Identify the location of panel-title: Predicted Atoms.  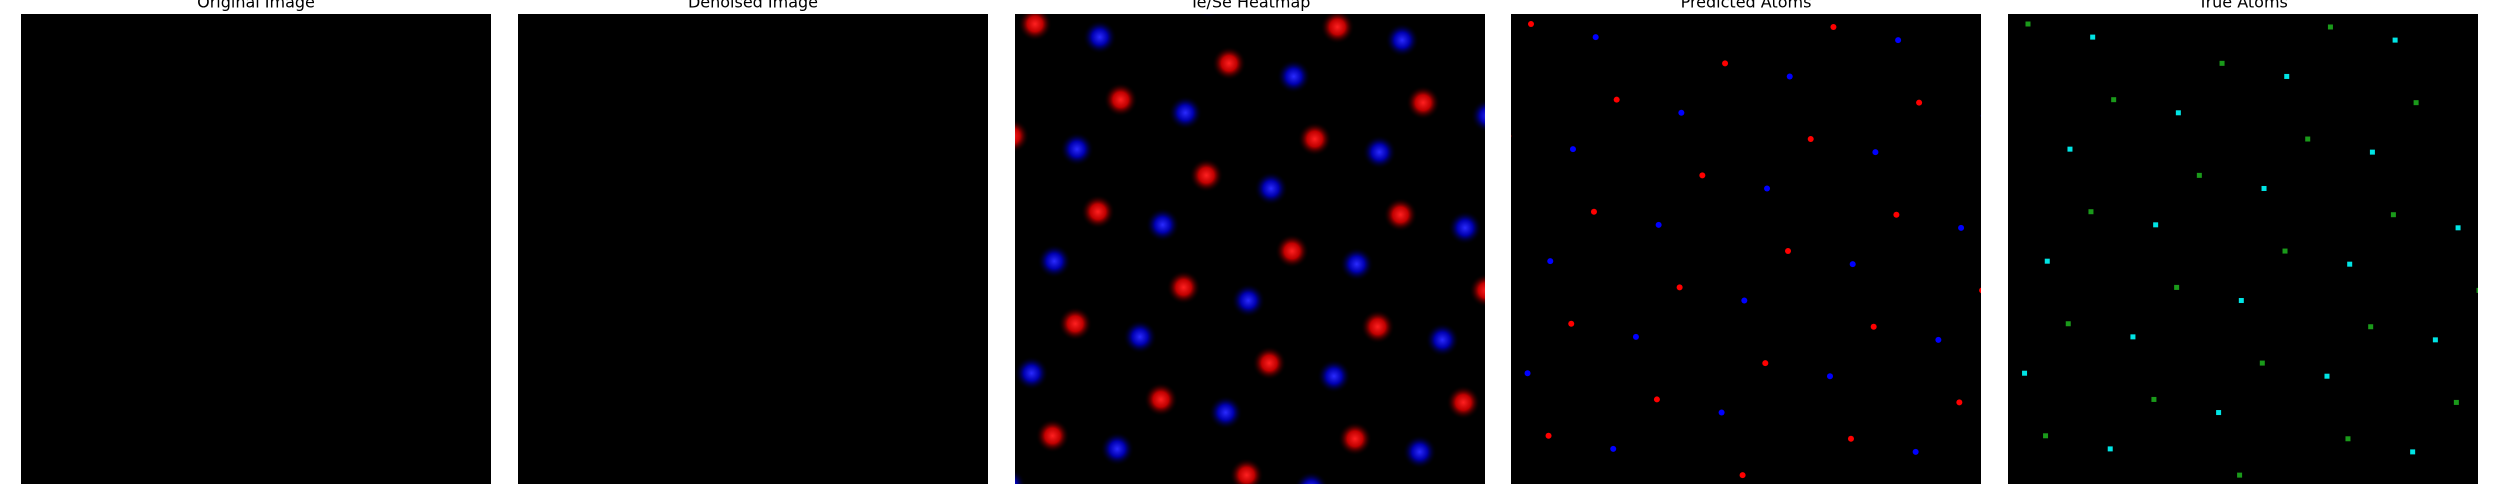
(1746, 6).